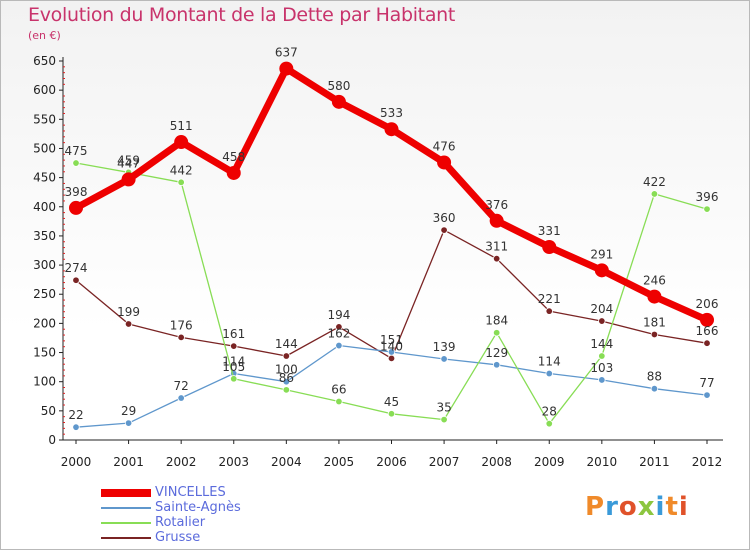 This screenshot has width=750, height=550. I want to click on data-label: 103, so click(601, 368).